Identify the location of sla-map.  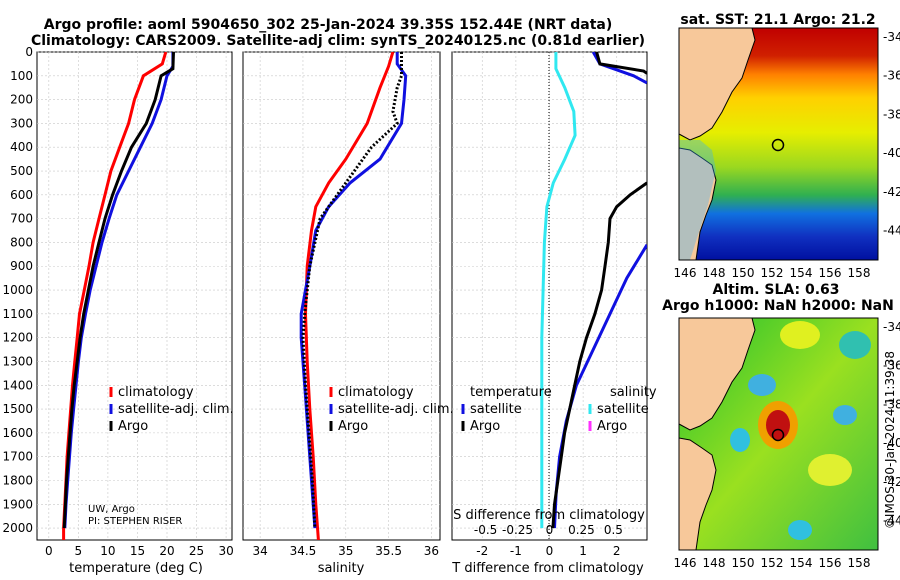
(778, 434).